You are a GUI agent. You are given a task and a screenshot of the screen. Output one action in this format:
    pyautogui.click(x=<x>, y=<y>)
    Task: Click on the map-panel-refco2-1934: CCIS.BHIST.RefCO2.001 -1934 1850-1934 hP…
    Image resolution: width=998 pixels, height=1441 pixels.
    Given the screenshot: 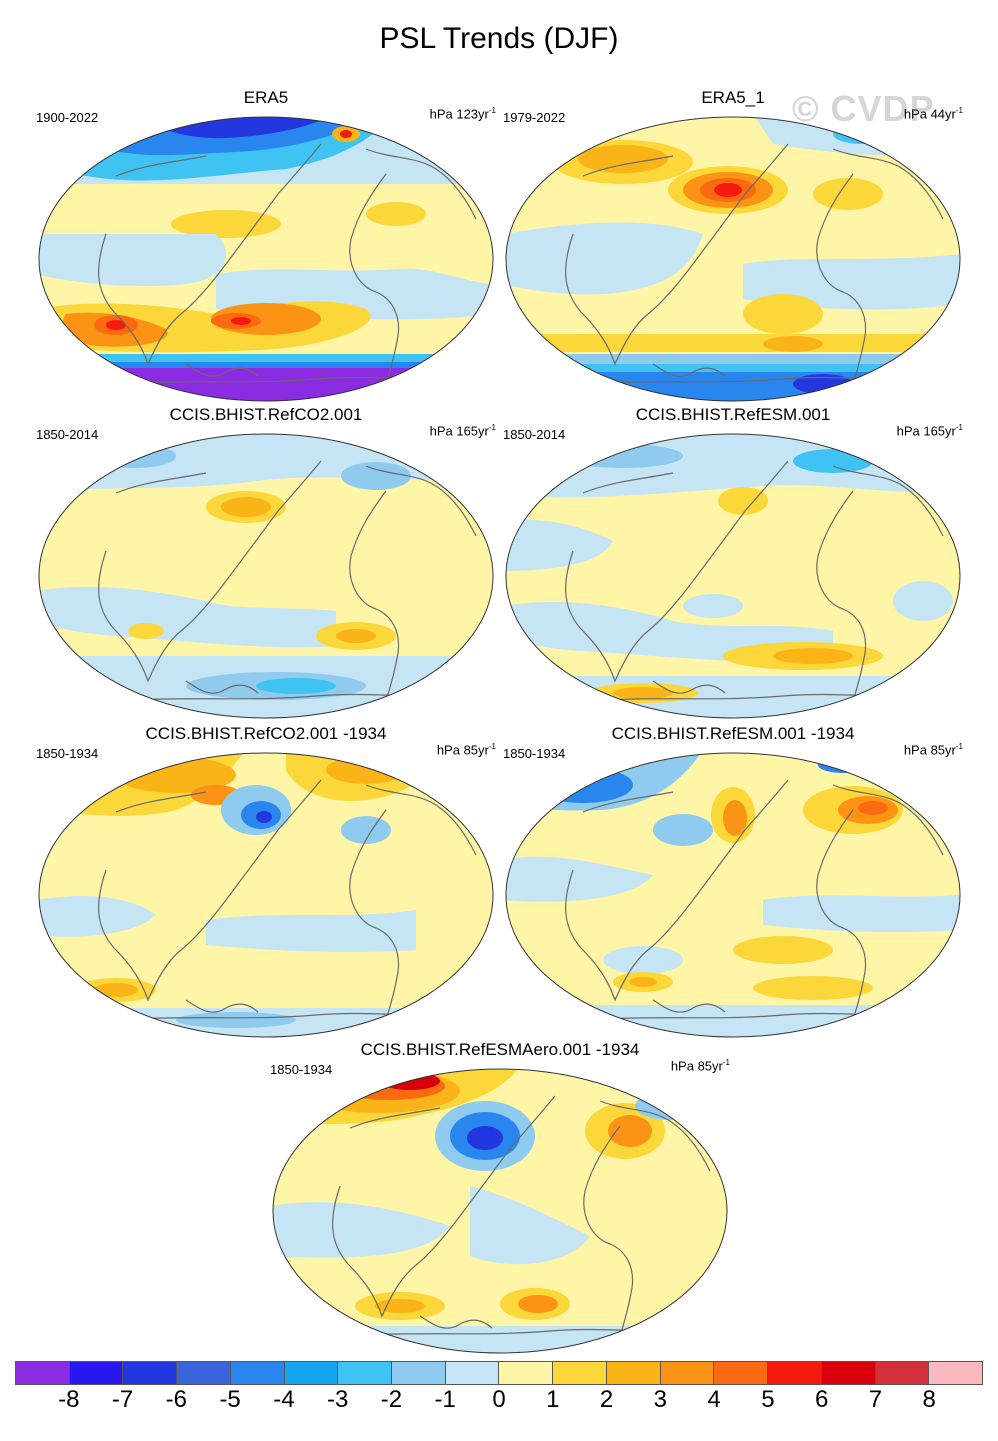 What is the action you would take?
    pyautogui.click(x=266, y=883)
    